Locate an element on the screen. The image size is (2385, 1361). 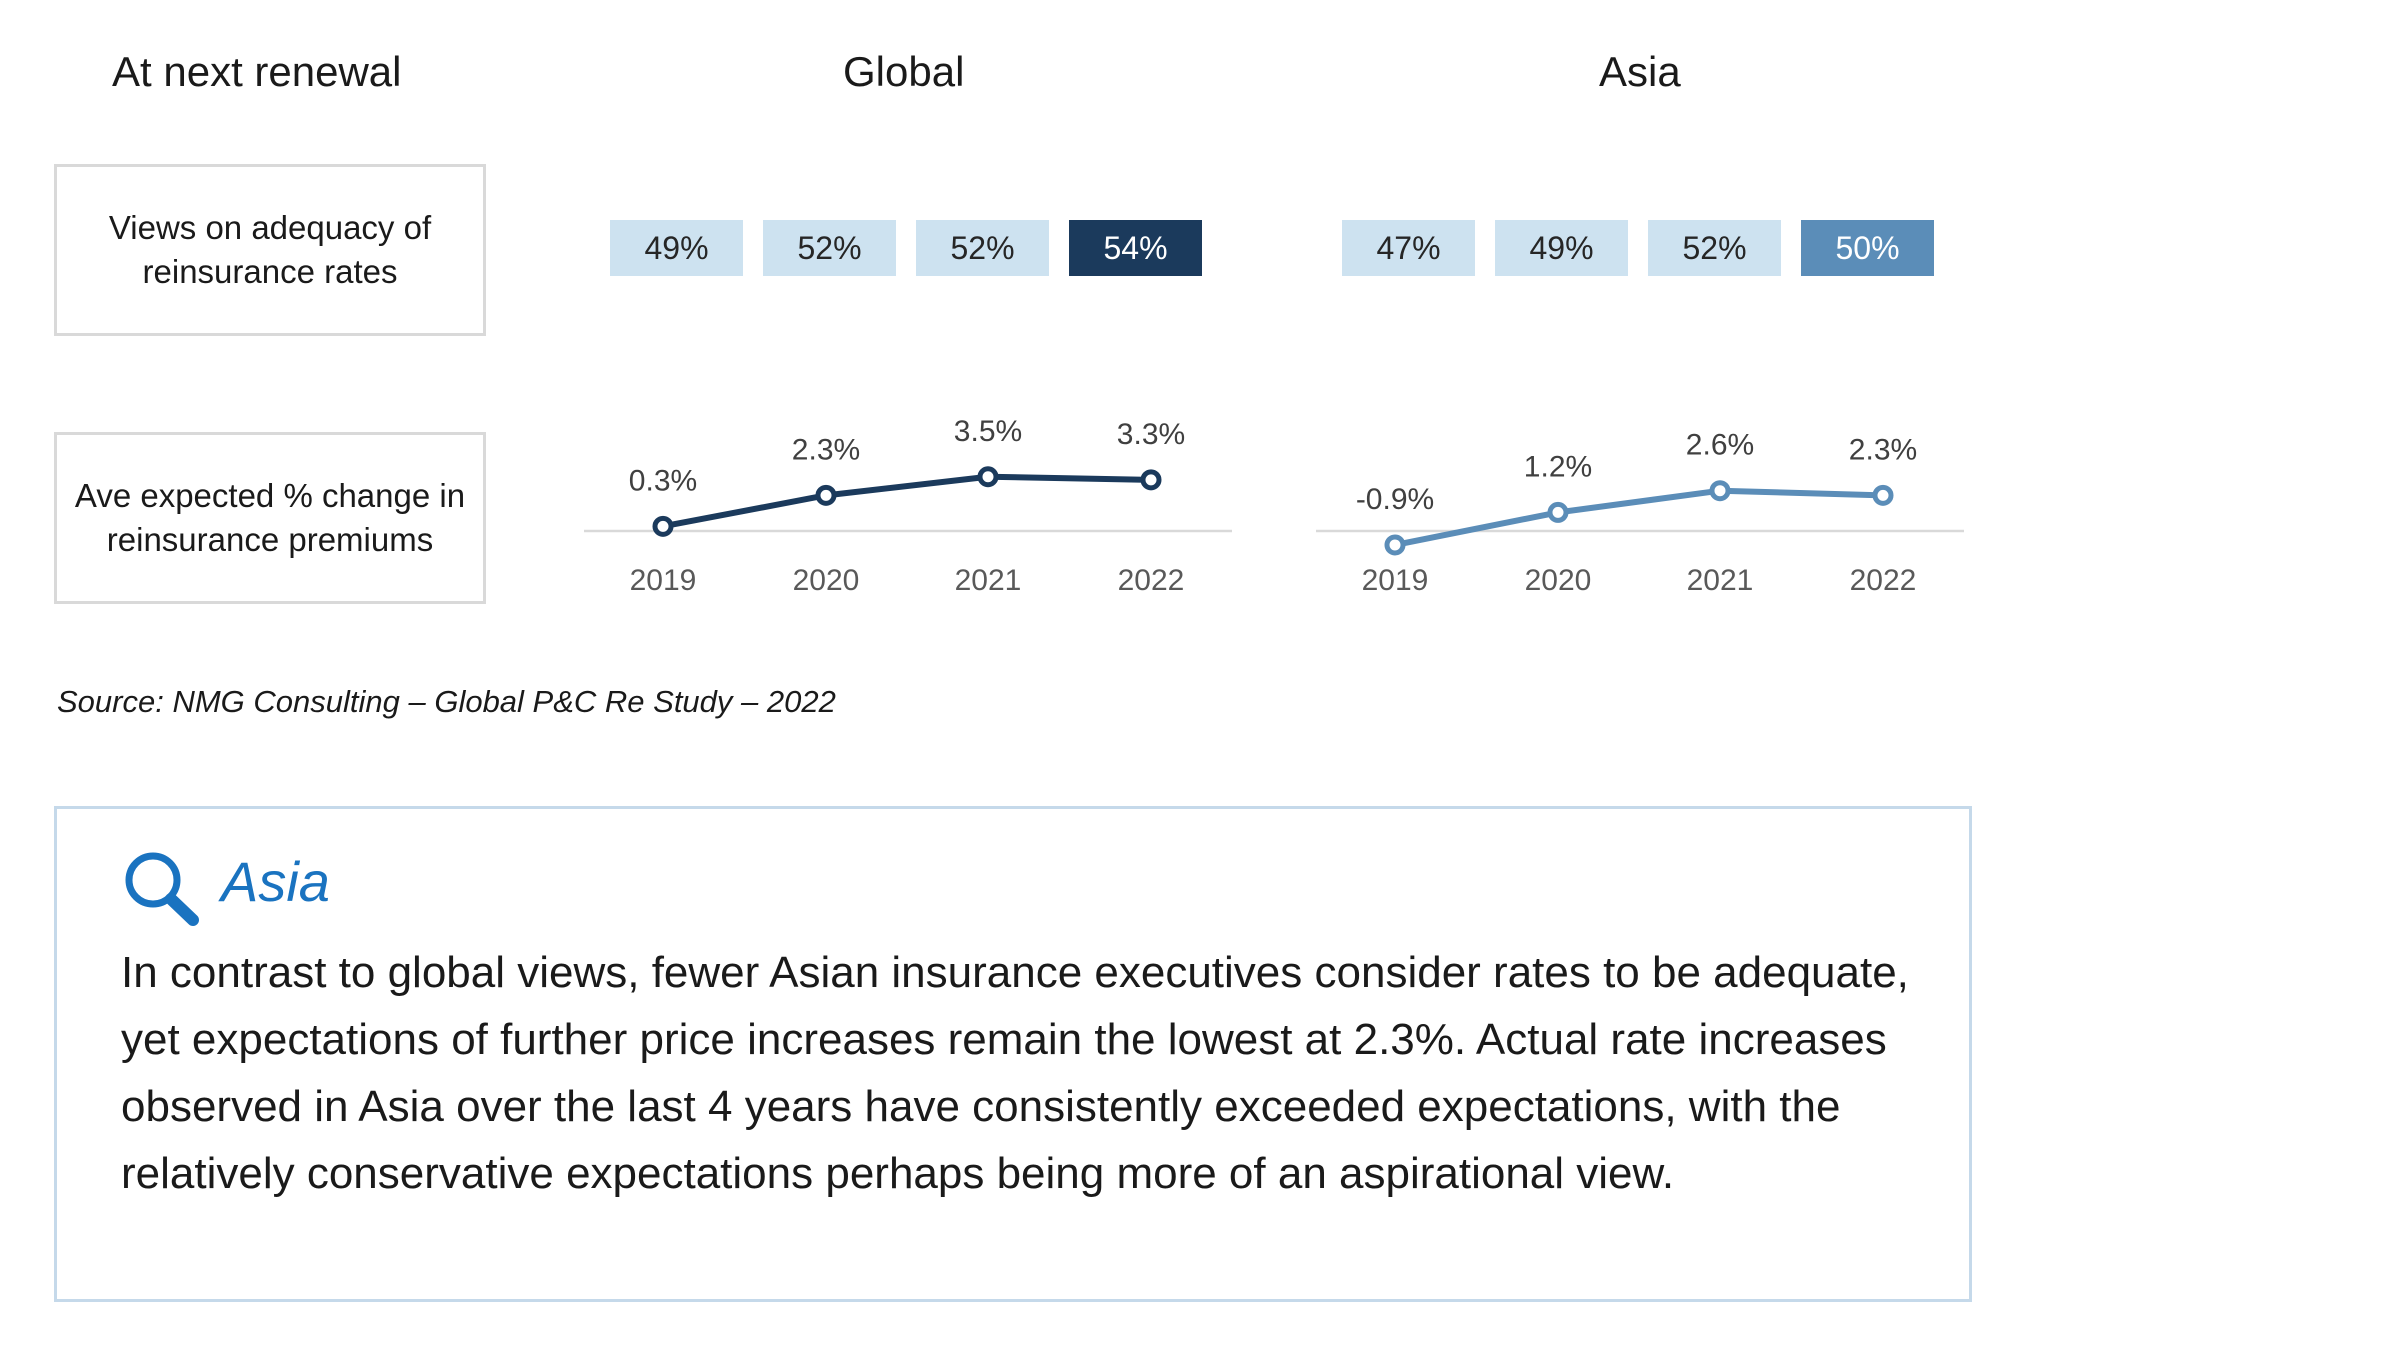
asia-adequacy-tile-2019: 47% is located at coordinates (1408, 248).